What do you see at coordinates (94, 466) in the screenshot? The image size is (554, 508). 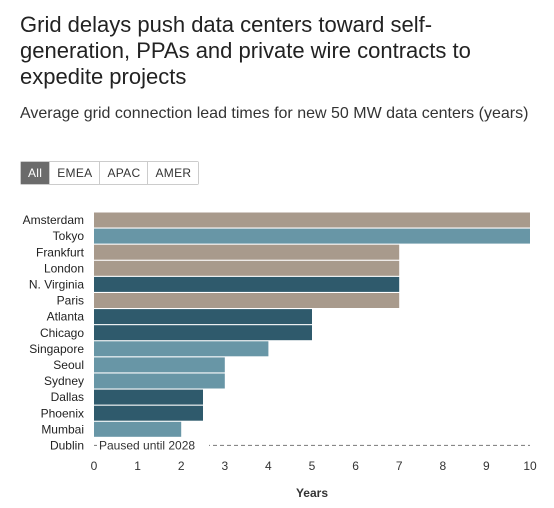 I see `x-tick-label: 0` at bounding box center [94, 466].